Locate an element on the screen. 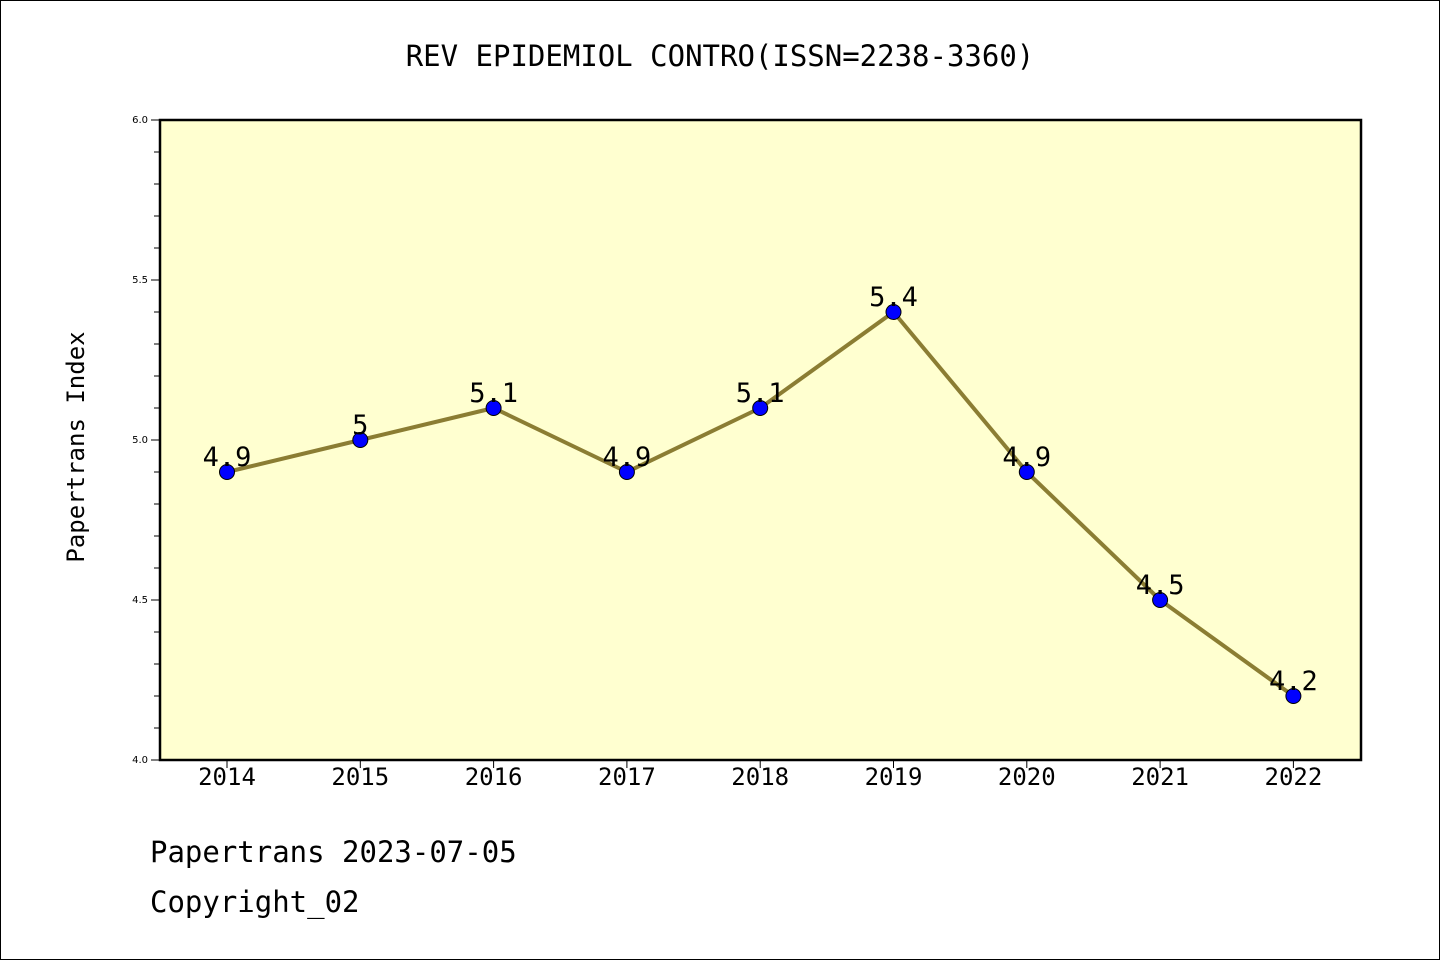  x-tick-label: 2019 is located at coordinates (894, 777).